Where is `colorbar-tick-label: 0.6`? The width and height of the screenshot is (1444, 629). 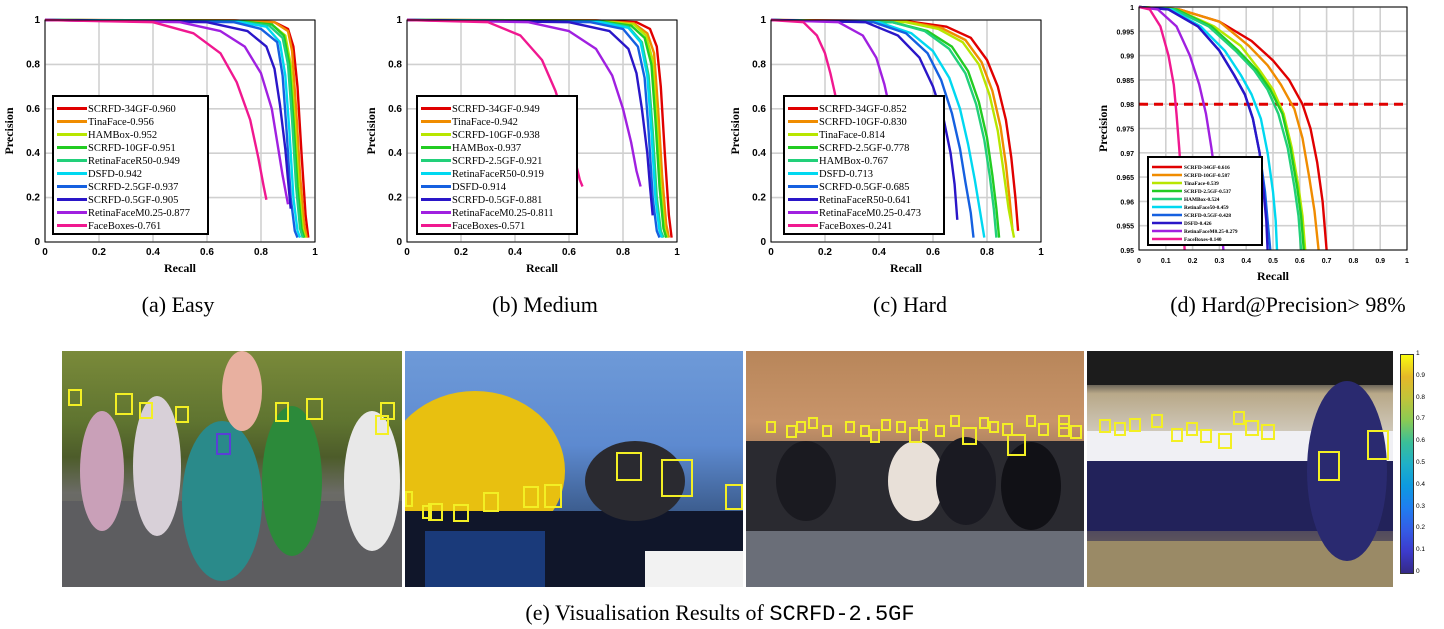
colorbar-tick-label: 0.6 is located at coordinates (1421, 441).